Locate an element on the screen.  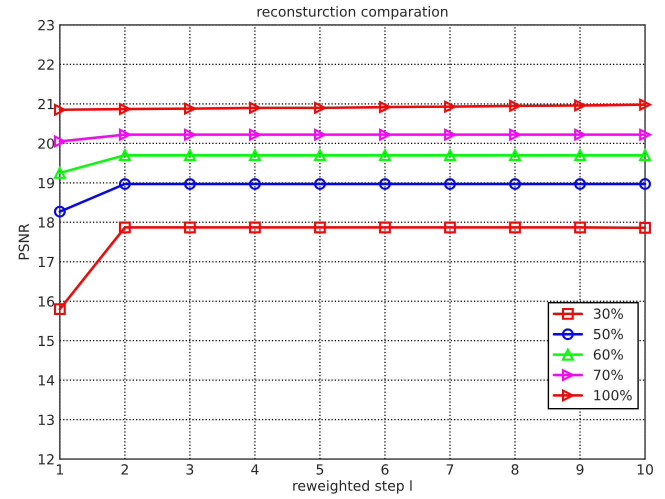
x-axis-title: reweighted step l is located at coordinates (352, 487).